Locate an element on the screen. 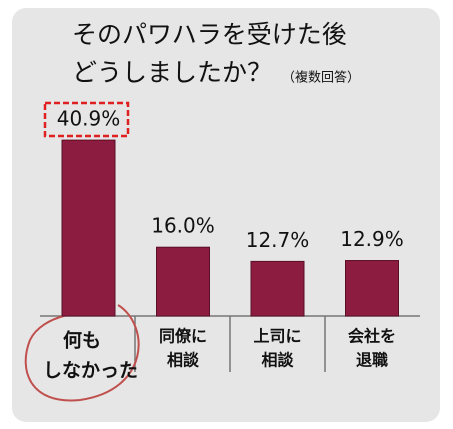 This screenshot has width=453, height=429. chart-title: そのパワハラを受けた後 is located at coordinates (209, 34).